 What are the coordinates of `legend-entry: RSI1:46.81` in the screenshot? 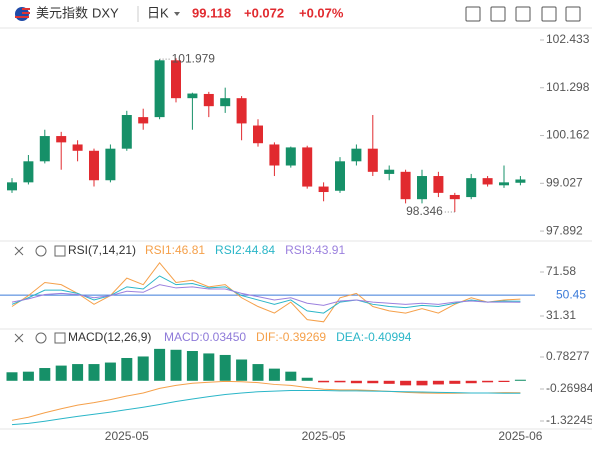 It's located at (175, 250).